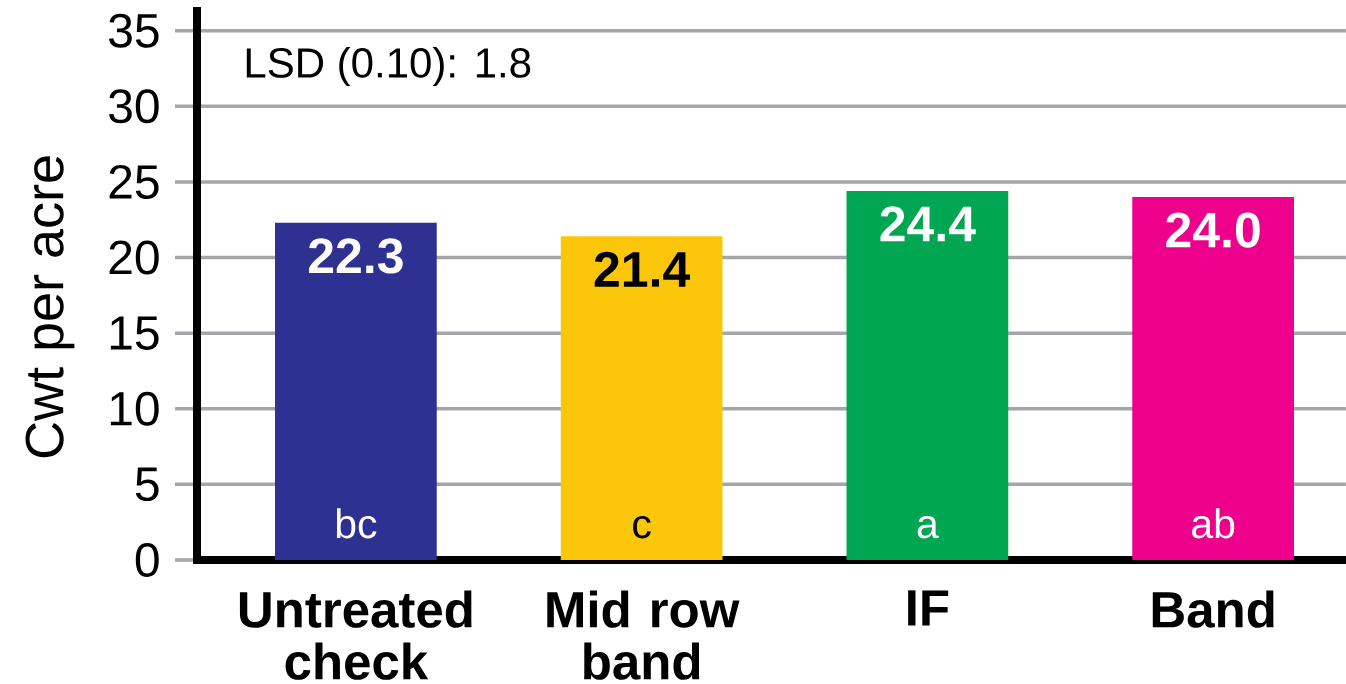 The image size is (1346, 684). Describe the element at coordinates (356, 523) in the screenshot. I see `annotation: bc` at that location.